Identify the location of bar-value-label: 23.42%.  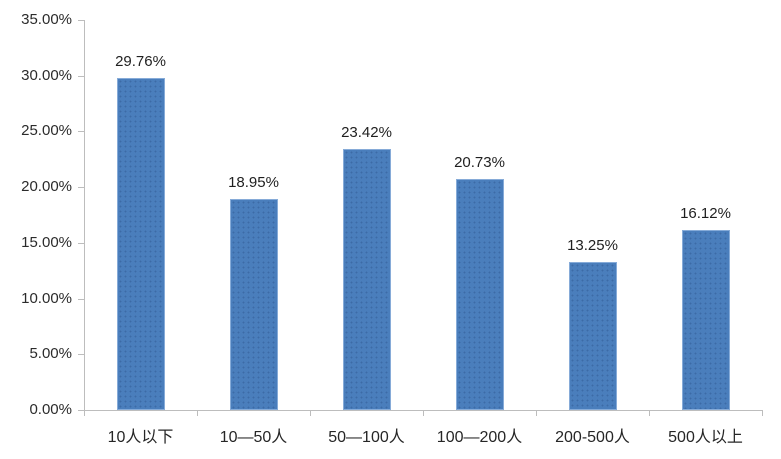
(366, 133).